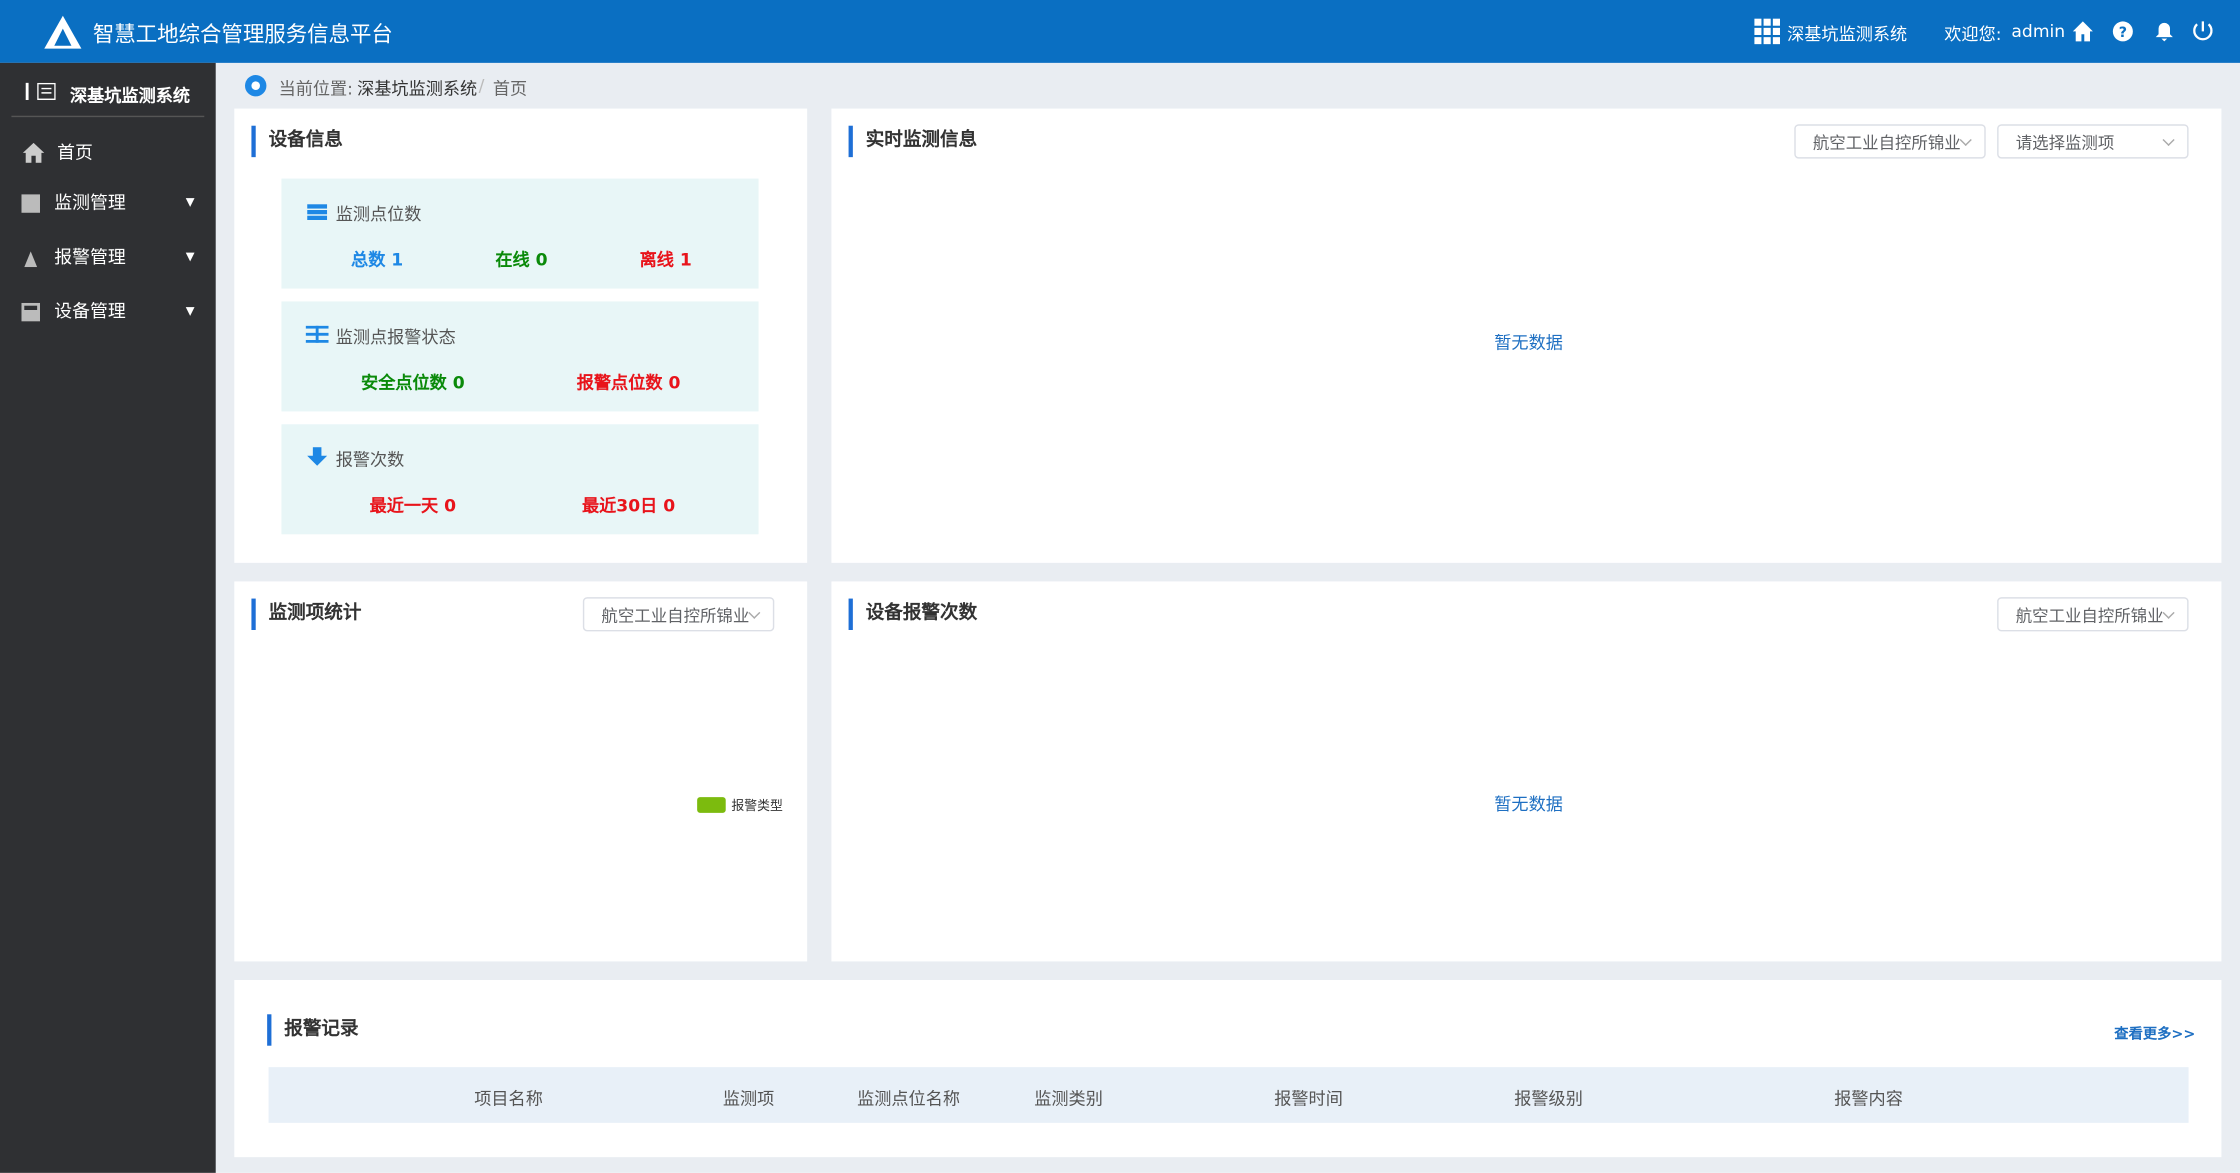  Describe the element at coordinates (63, 32) in the screenshot. I see `logo` at that location.